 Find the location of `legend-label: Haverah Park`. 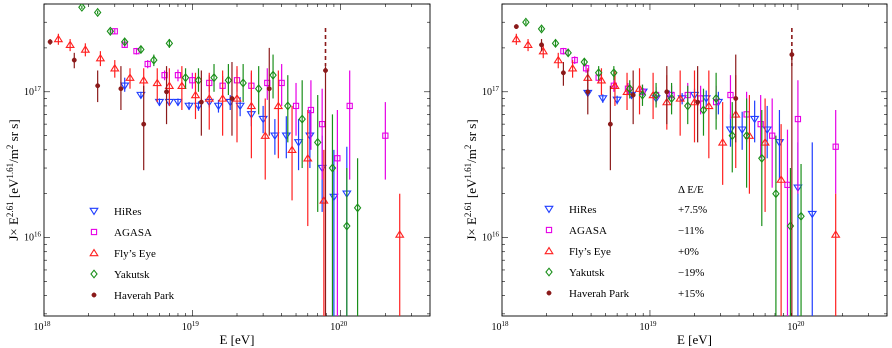

legend-label: Haverah Park is located at coordinates (599, 294).